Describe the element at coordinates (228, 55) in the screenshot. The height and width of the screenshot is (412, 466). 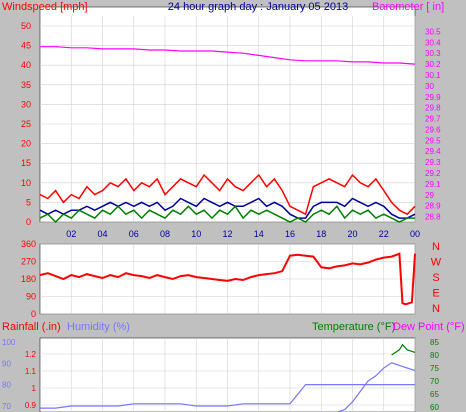
I see `series-line-barometer` at that location.